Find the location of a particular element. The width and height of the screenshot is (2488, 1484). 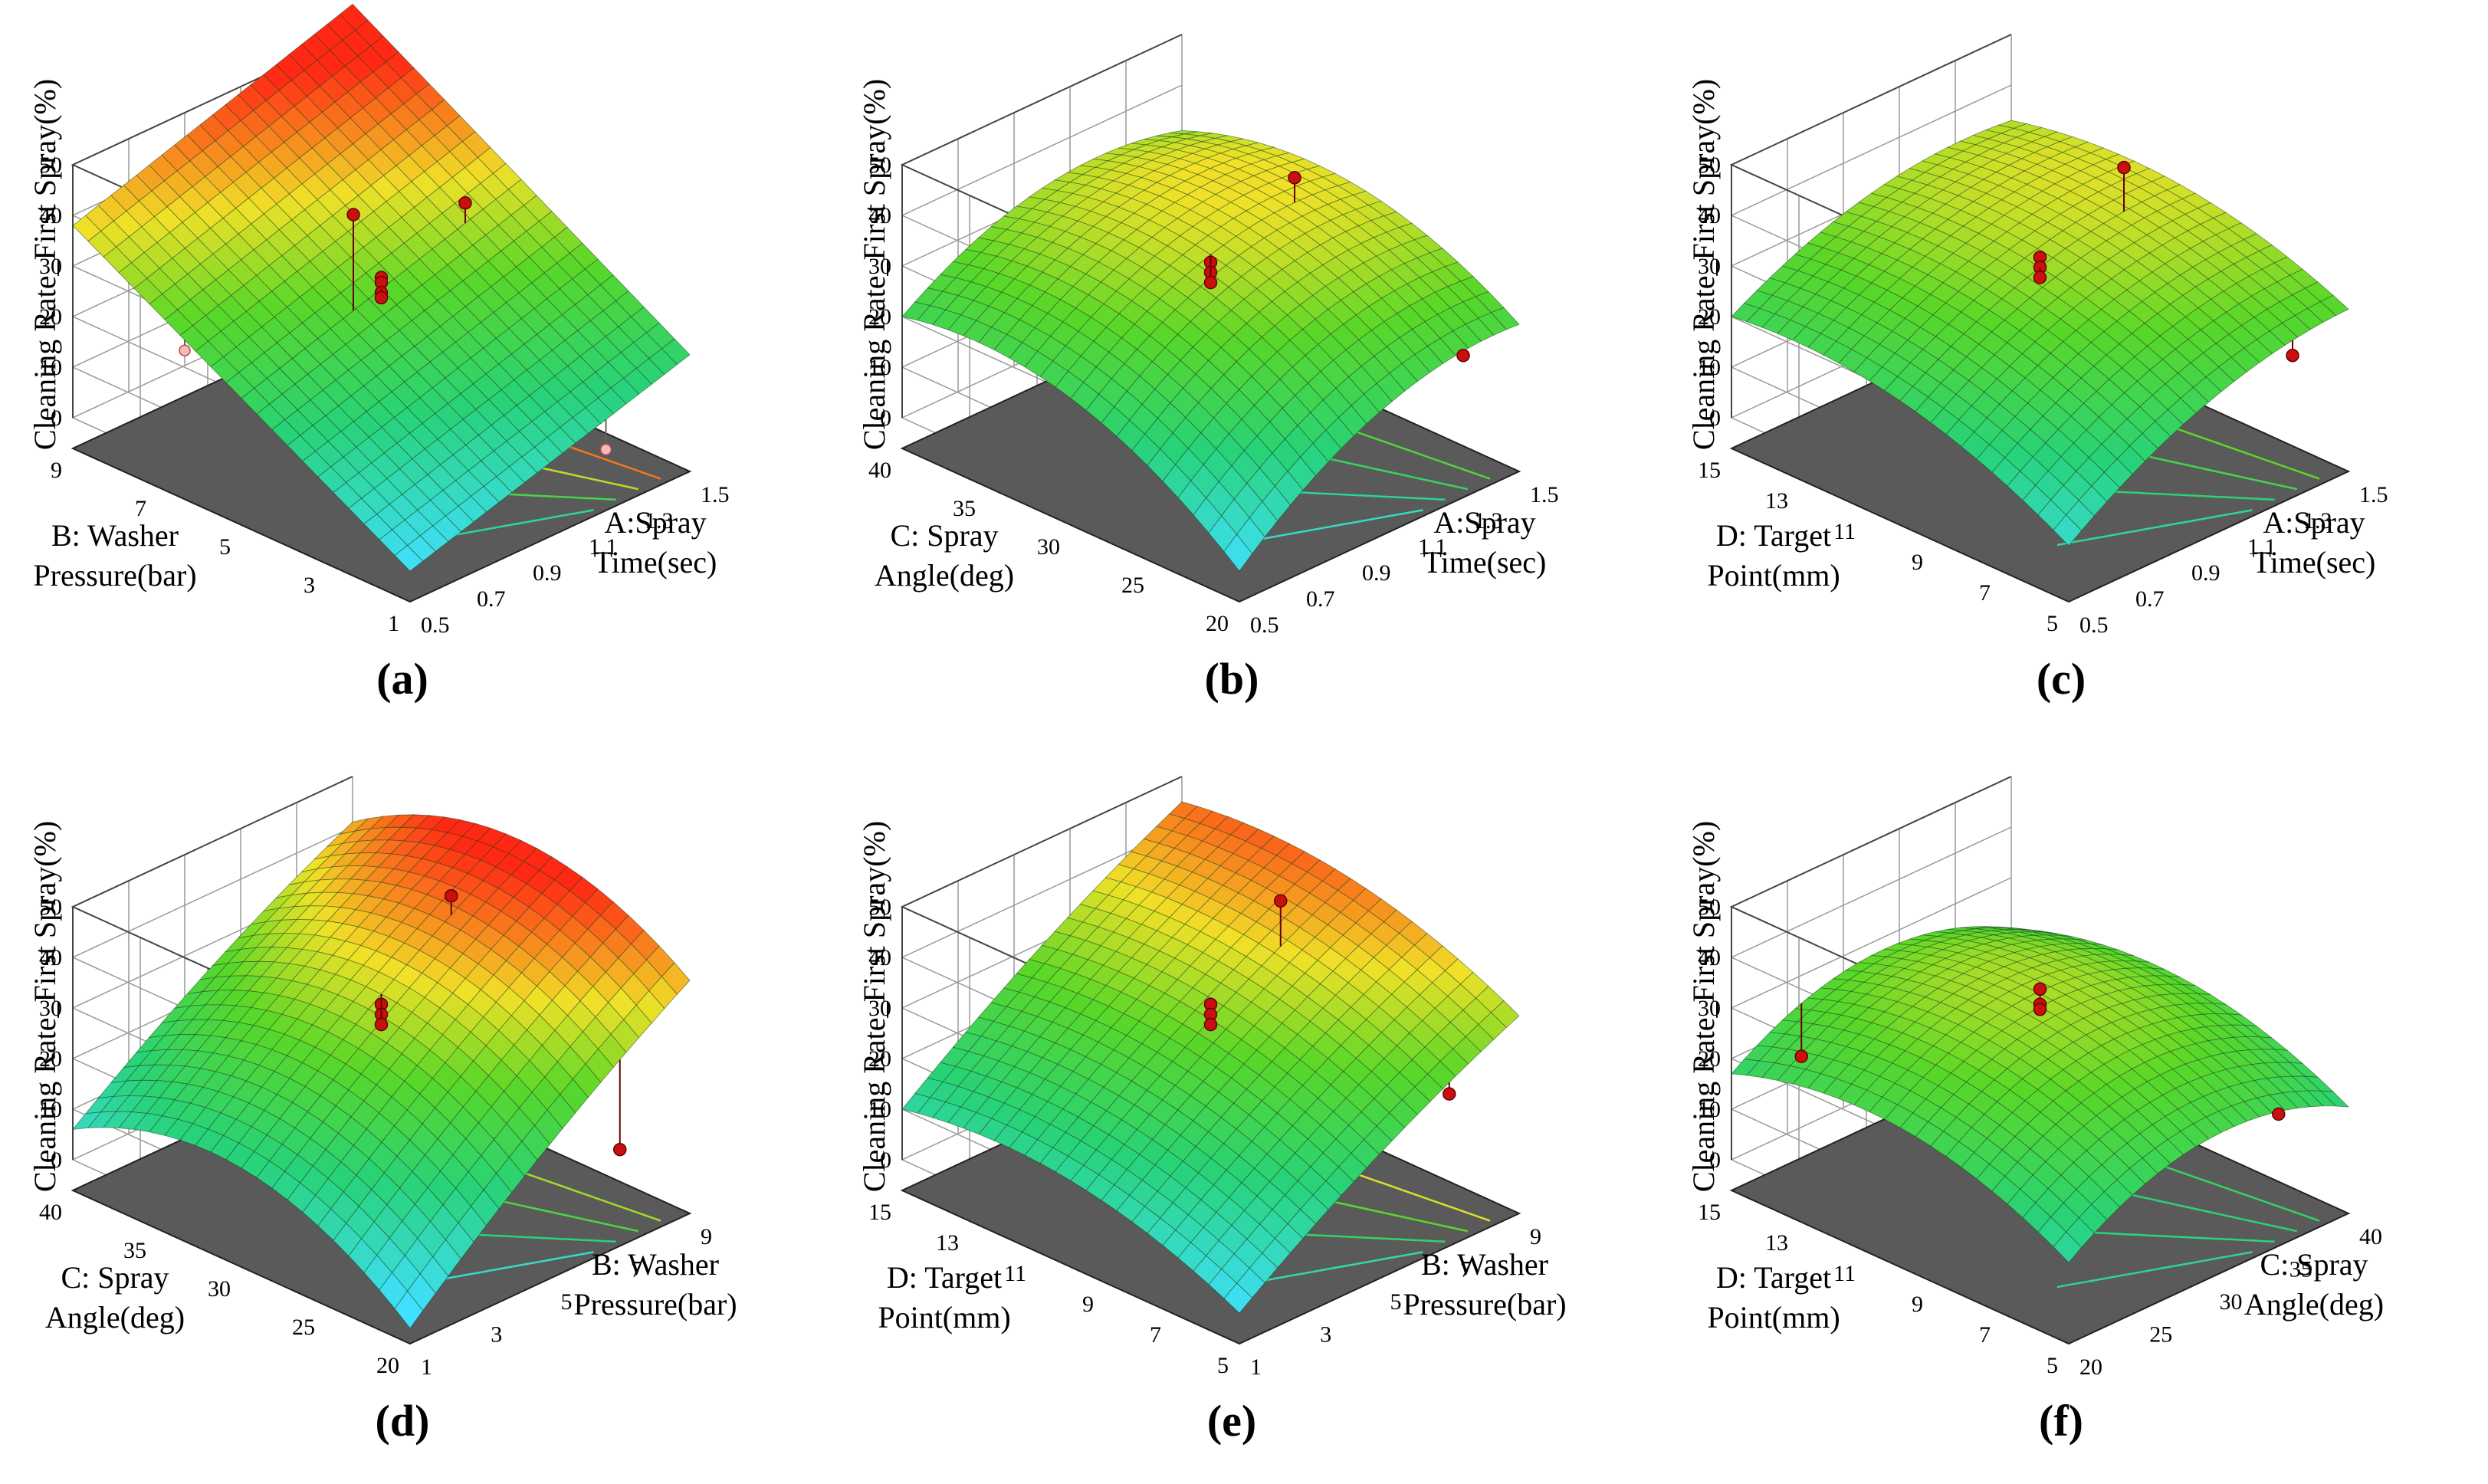

x-axis: 20 25 30 35 40C: Spray Angle(deg) is located at coordinates (2231, 1302).